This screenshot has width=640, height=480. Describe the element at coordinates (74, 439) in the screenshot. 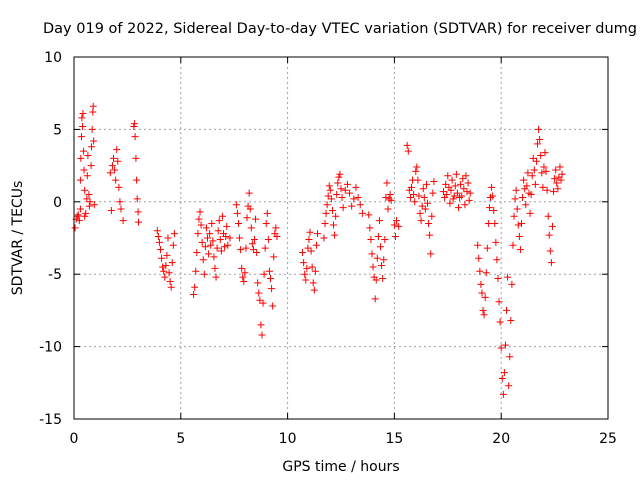

I see `x-tick-label: 0` at that location.